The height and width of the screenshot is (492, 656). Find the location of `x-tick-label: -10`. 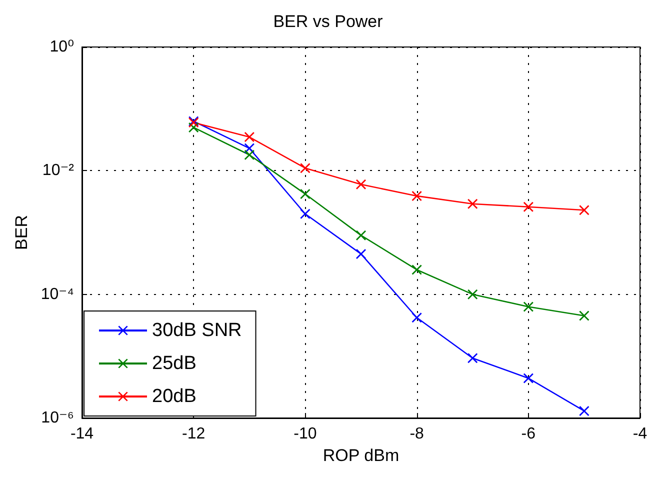

x-tick-label: -10 is located at coordinates (305, 434).